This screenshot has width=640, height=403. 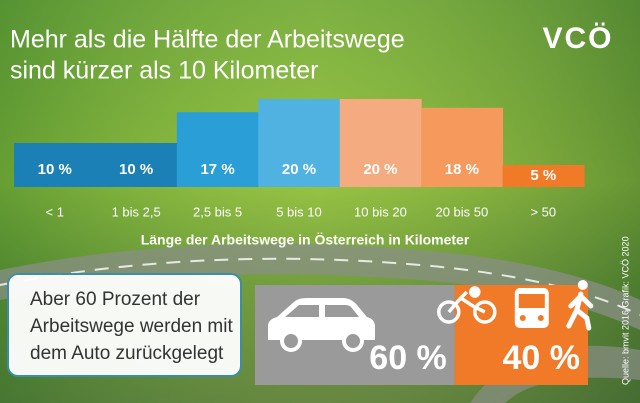 What do you see at coordinates (475, 292) in the screenshot?
I see `bike-head` at bounding box center [475, 292].